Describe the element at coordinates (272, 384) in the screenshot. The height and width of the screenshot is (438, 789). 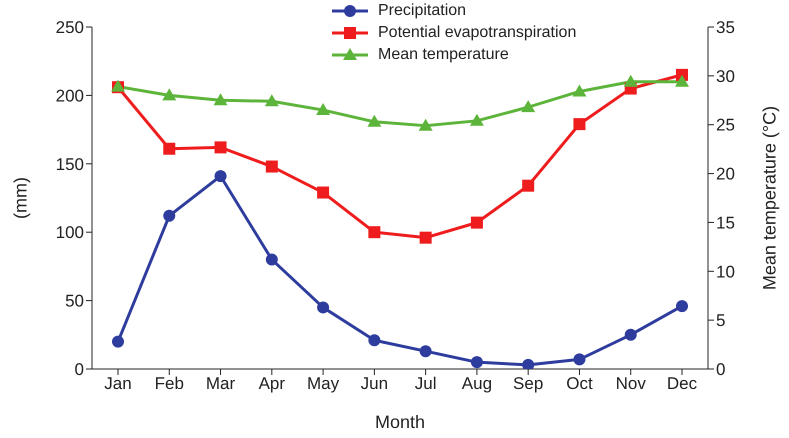
I see `x-tick-label: Apr` at that location.